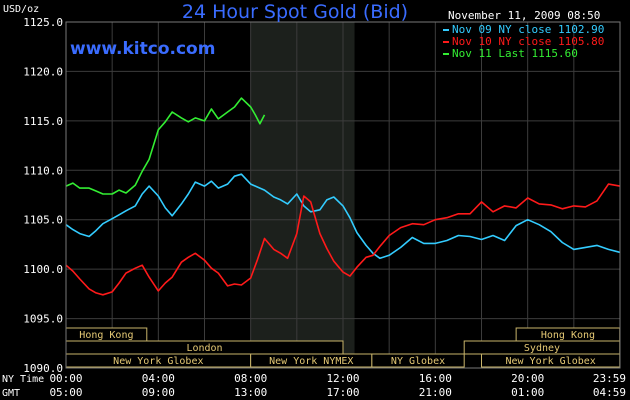 The image size is (630, 400). Describe the element at coordinates (43, 22) in the screenshot. I see `y-tick-label: 1125.0` at that location.